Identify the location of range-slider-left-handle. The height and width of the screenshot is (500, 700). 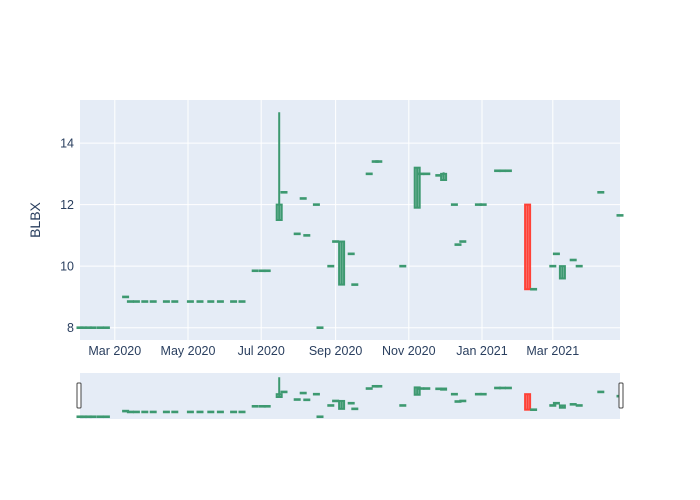
(79, 395).